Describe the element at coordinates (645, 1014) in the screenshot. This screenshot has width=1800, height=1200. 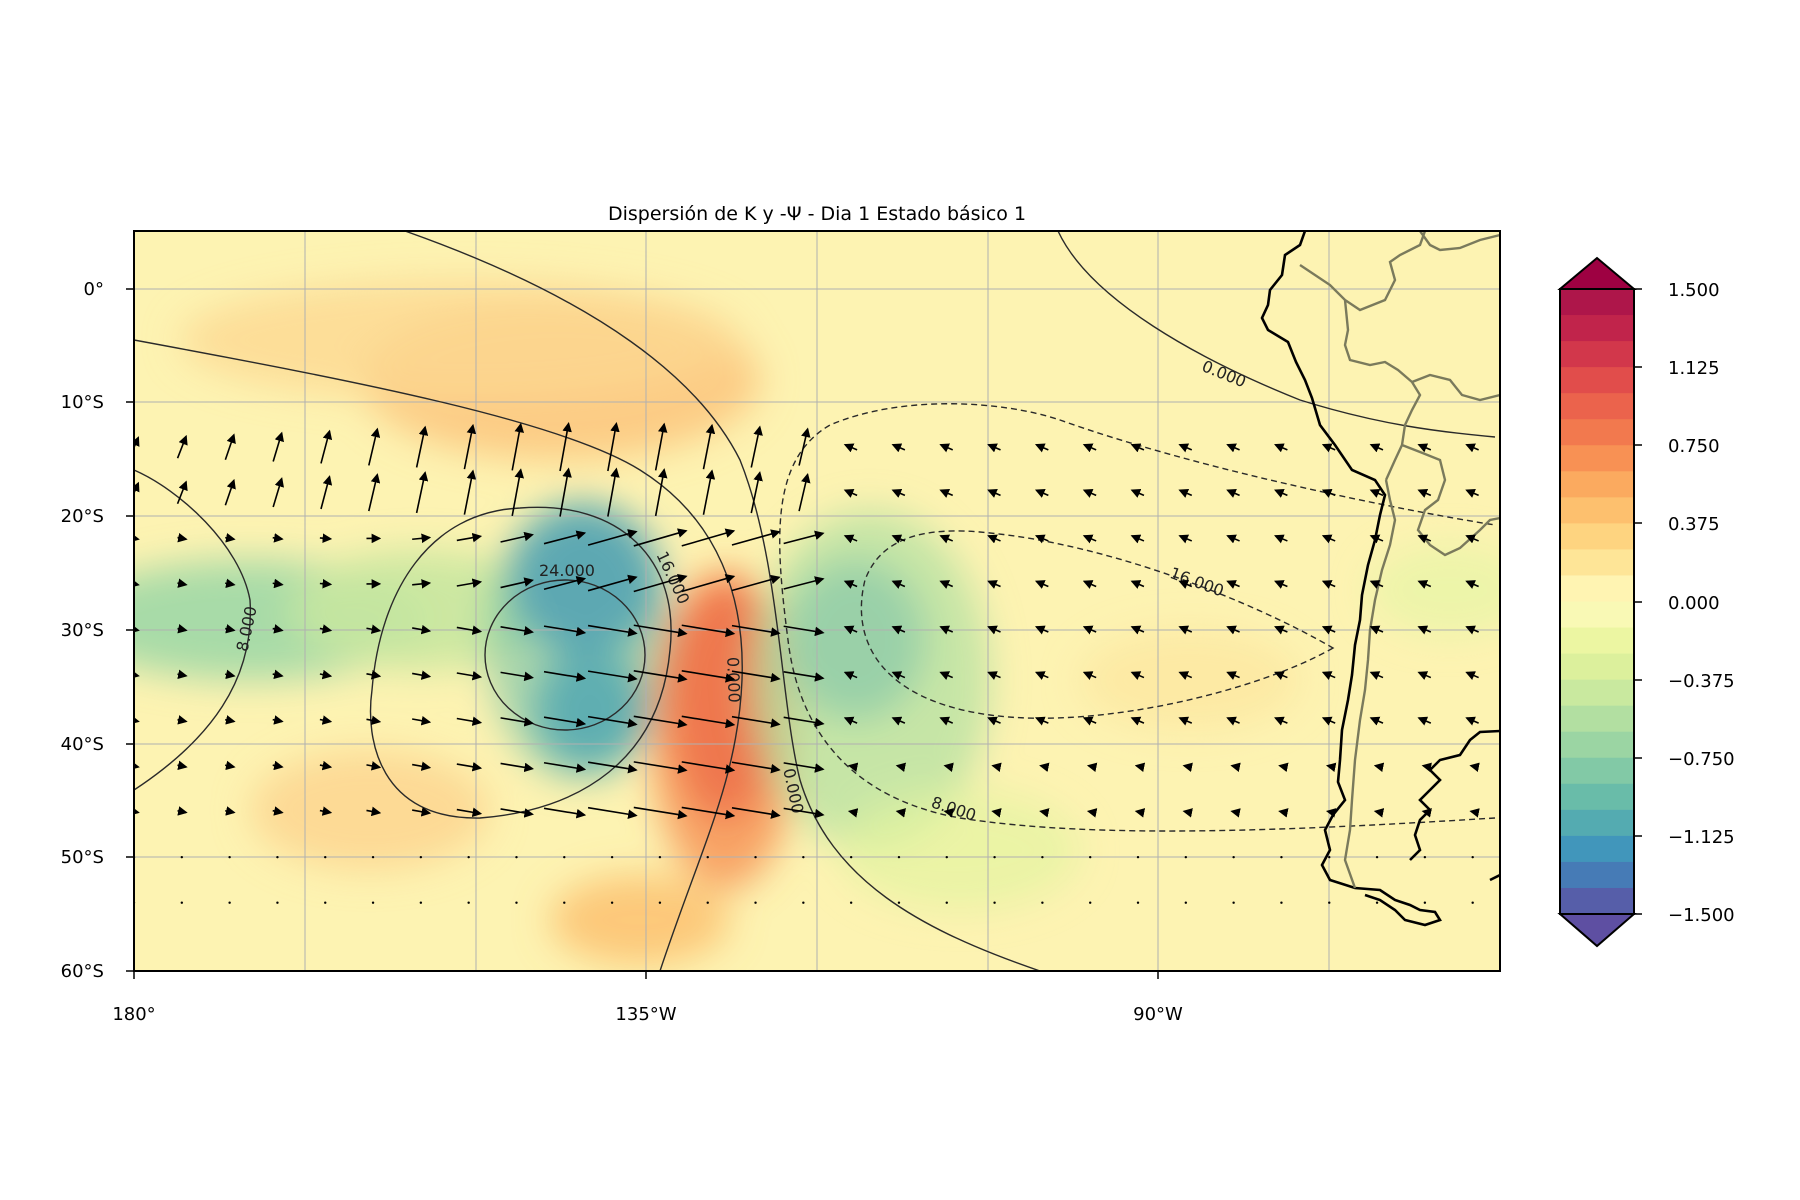
I see `x-tick-label: 135°W` at that location.